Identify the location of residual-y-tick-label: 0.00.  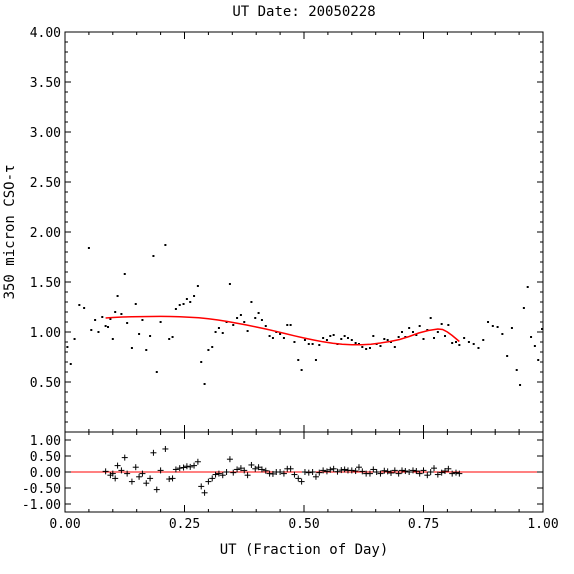
(45, 473).